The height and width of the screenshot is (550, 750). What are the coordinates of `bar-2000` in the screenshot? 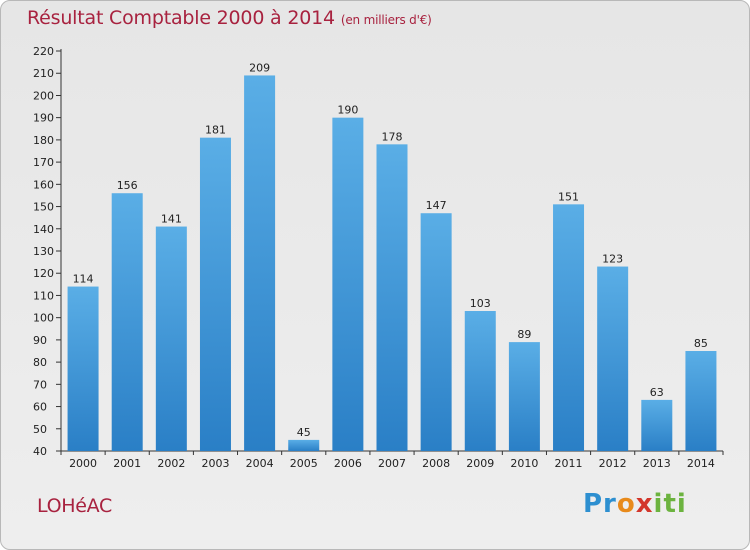 It's located at (83, 368).